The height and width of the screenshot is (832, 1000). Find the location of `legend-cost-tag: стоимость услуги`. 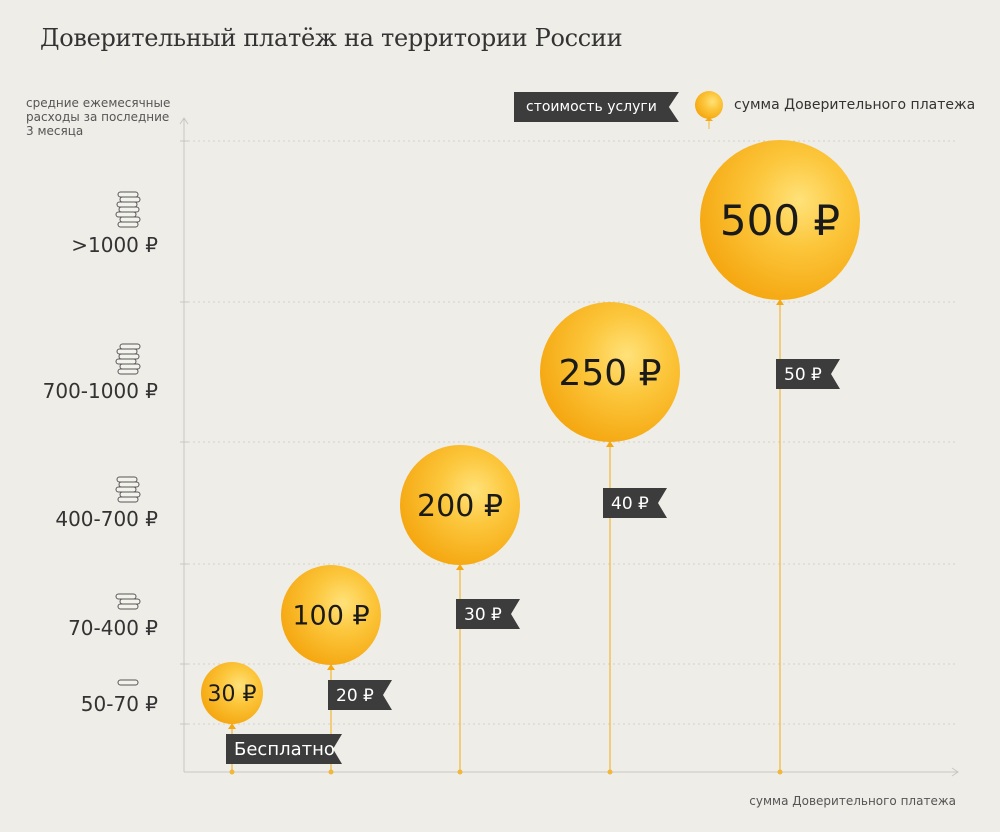

legend-cost-tag: стоимость услуги is located at coordinates (596, 107).